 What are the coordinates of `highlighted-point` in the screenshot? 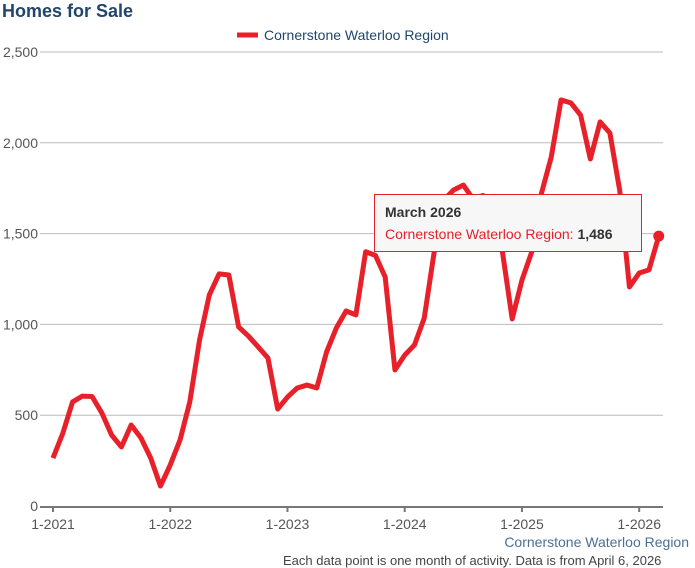 It's located at (658, 236).